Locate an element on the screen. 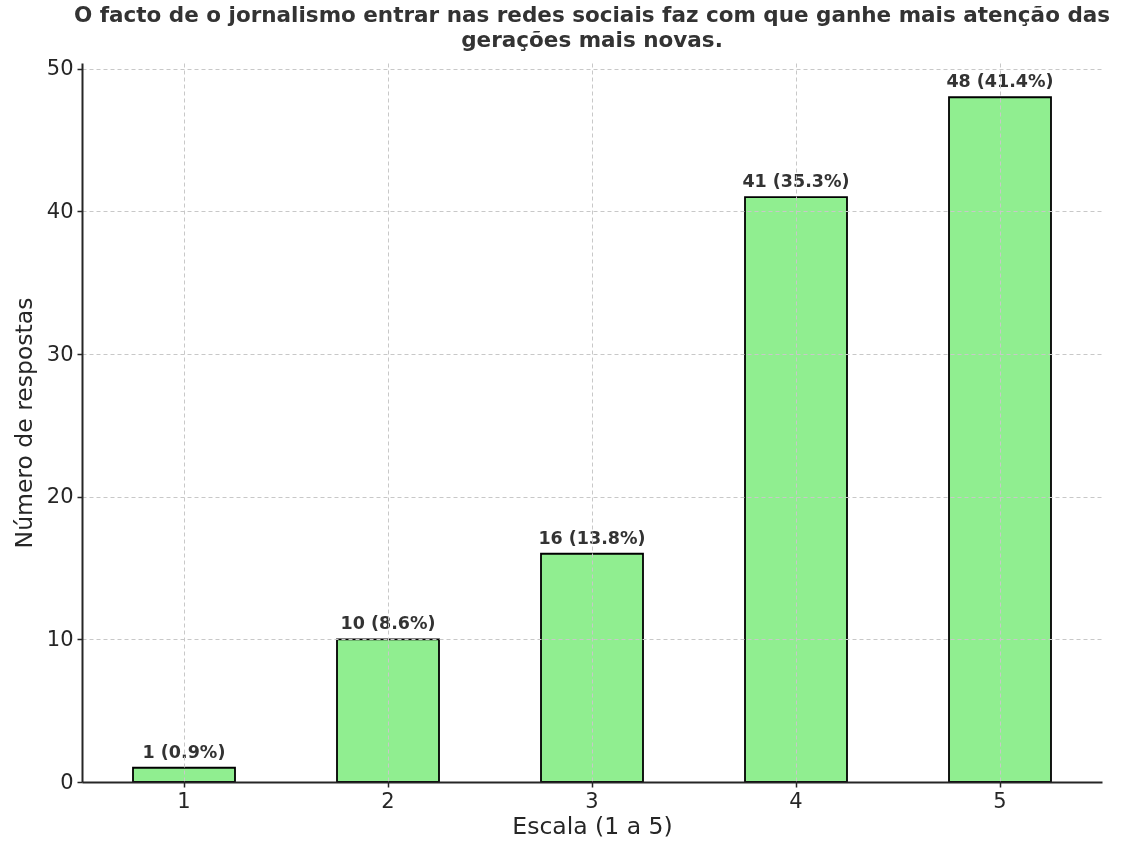 This screenshot has width=1125, height=841. data-label: 10 (8.6%) is located at coordinates (388, 623).